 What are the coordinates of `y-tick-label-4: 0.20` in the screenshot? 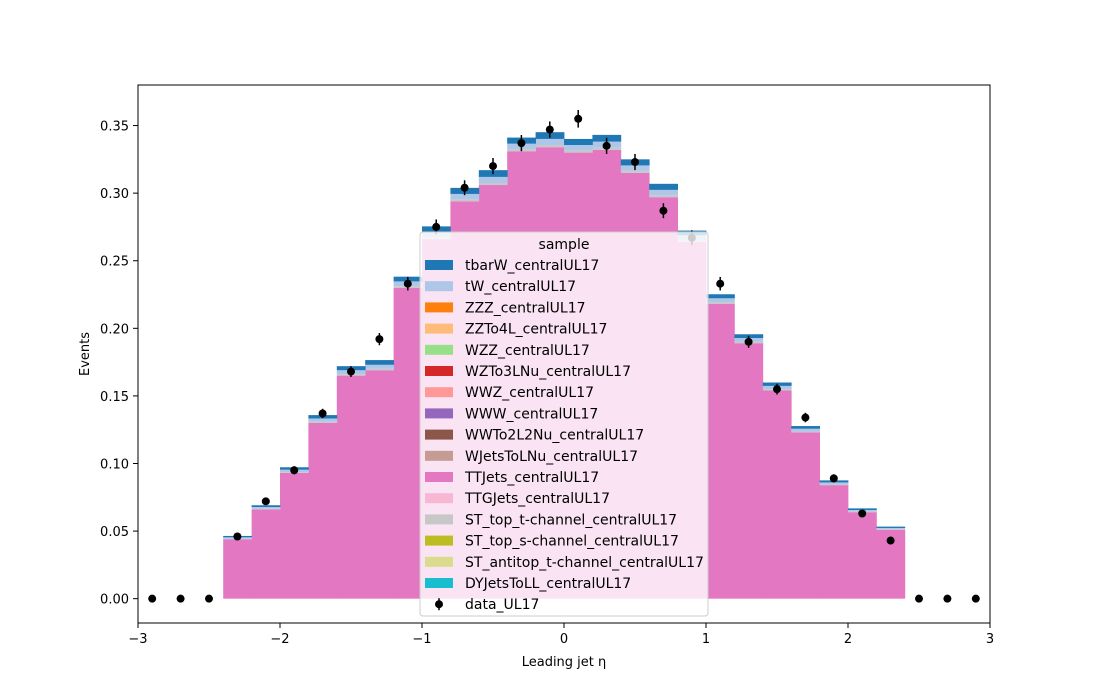 It's located at (114, 329).